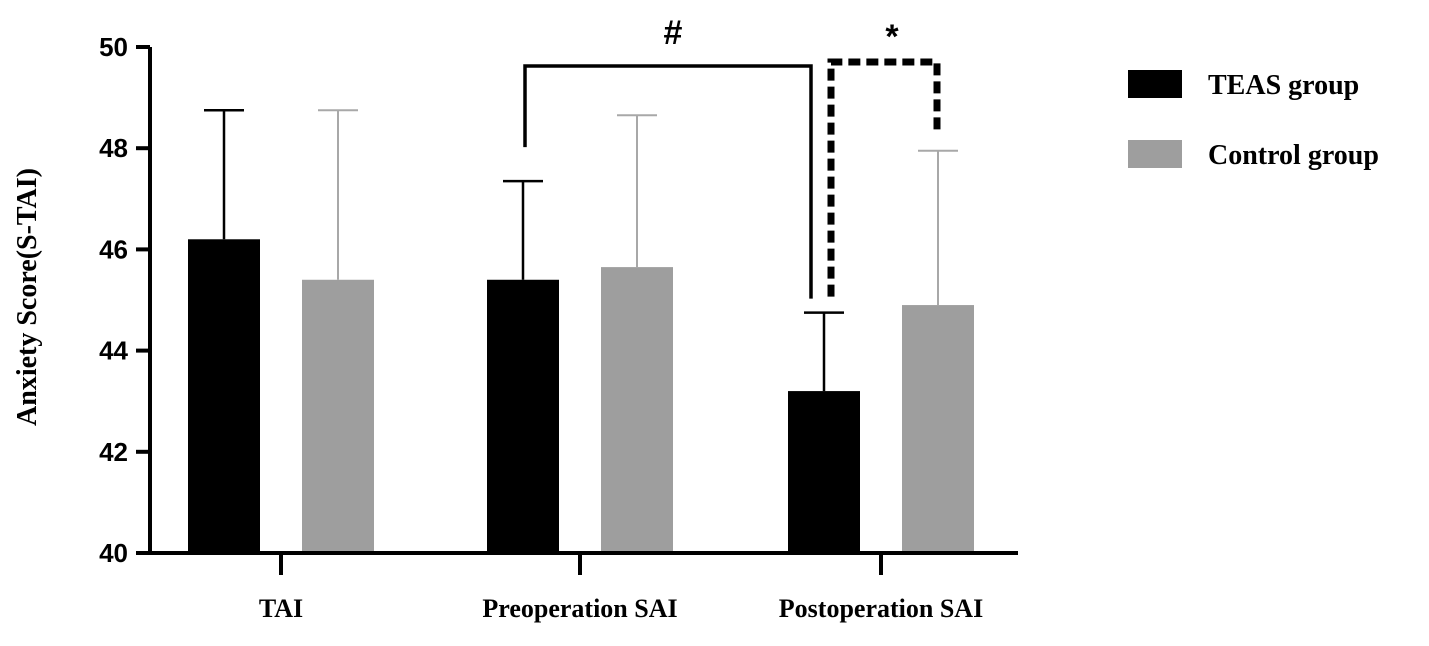 The height and width of the screenshot is (646, 1429). What do you see at coordinates (1155, 154) in the screenshot?
I see `legend-swatch-control` at bounding box center [1155, 154].